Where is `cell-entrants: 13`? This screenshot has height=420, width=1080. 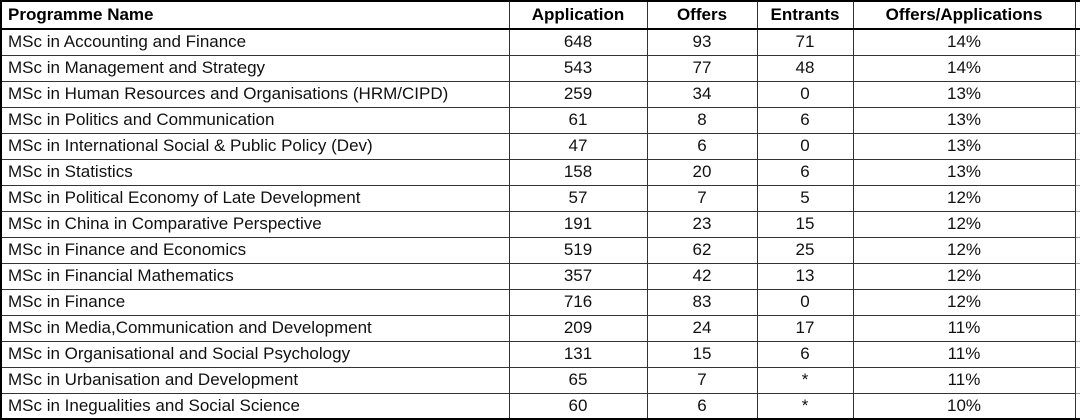 cell-entrants: 13 is located at coordinates (805, 276).